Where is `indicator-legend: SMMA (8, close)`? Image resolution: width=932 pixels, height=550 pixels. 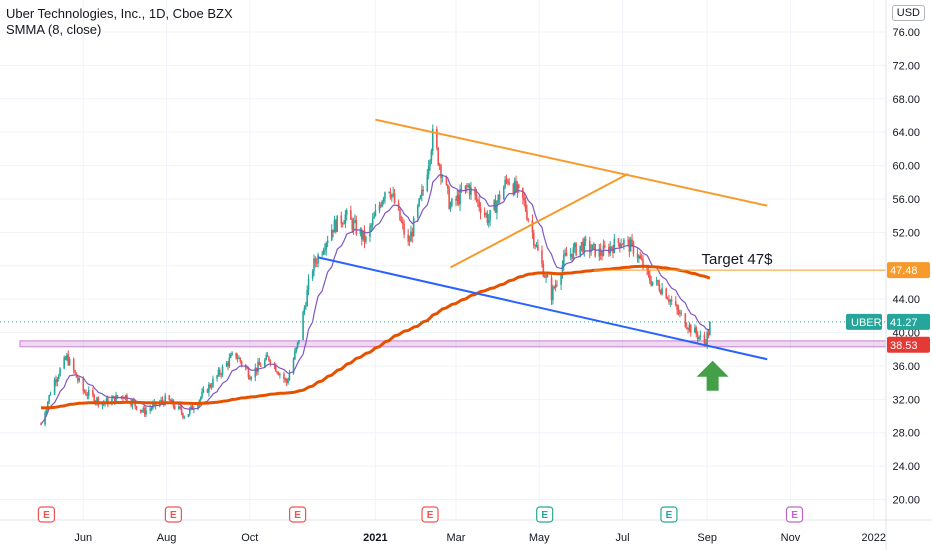 indicator-legend: SMMA (8, close) is located at coordinates (54, 29).